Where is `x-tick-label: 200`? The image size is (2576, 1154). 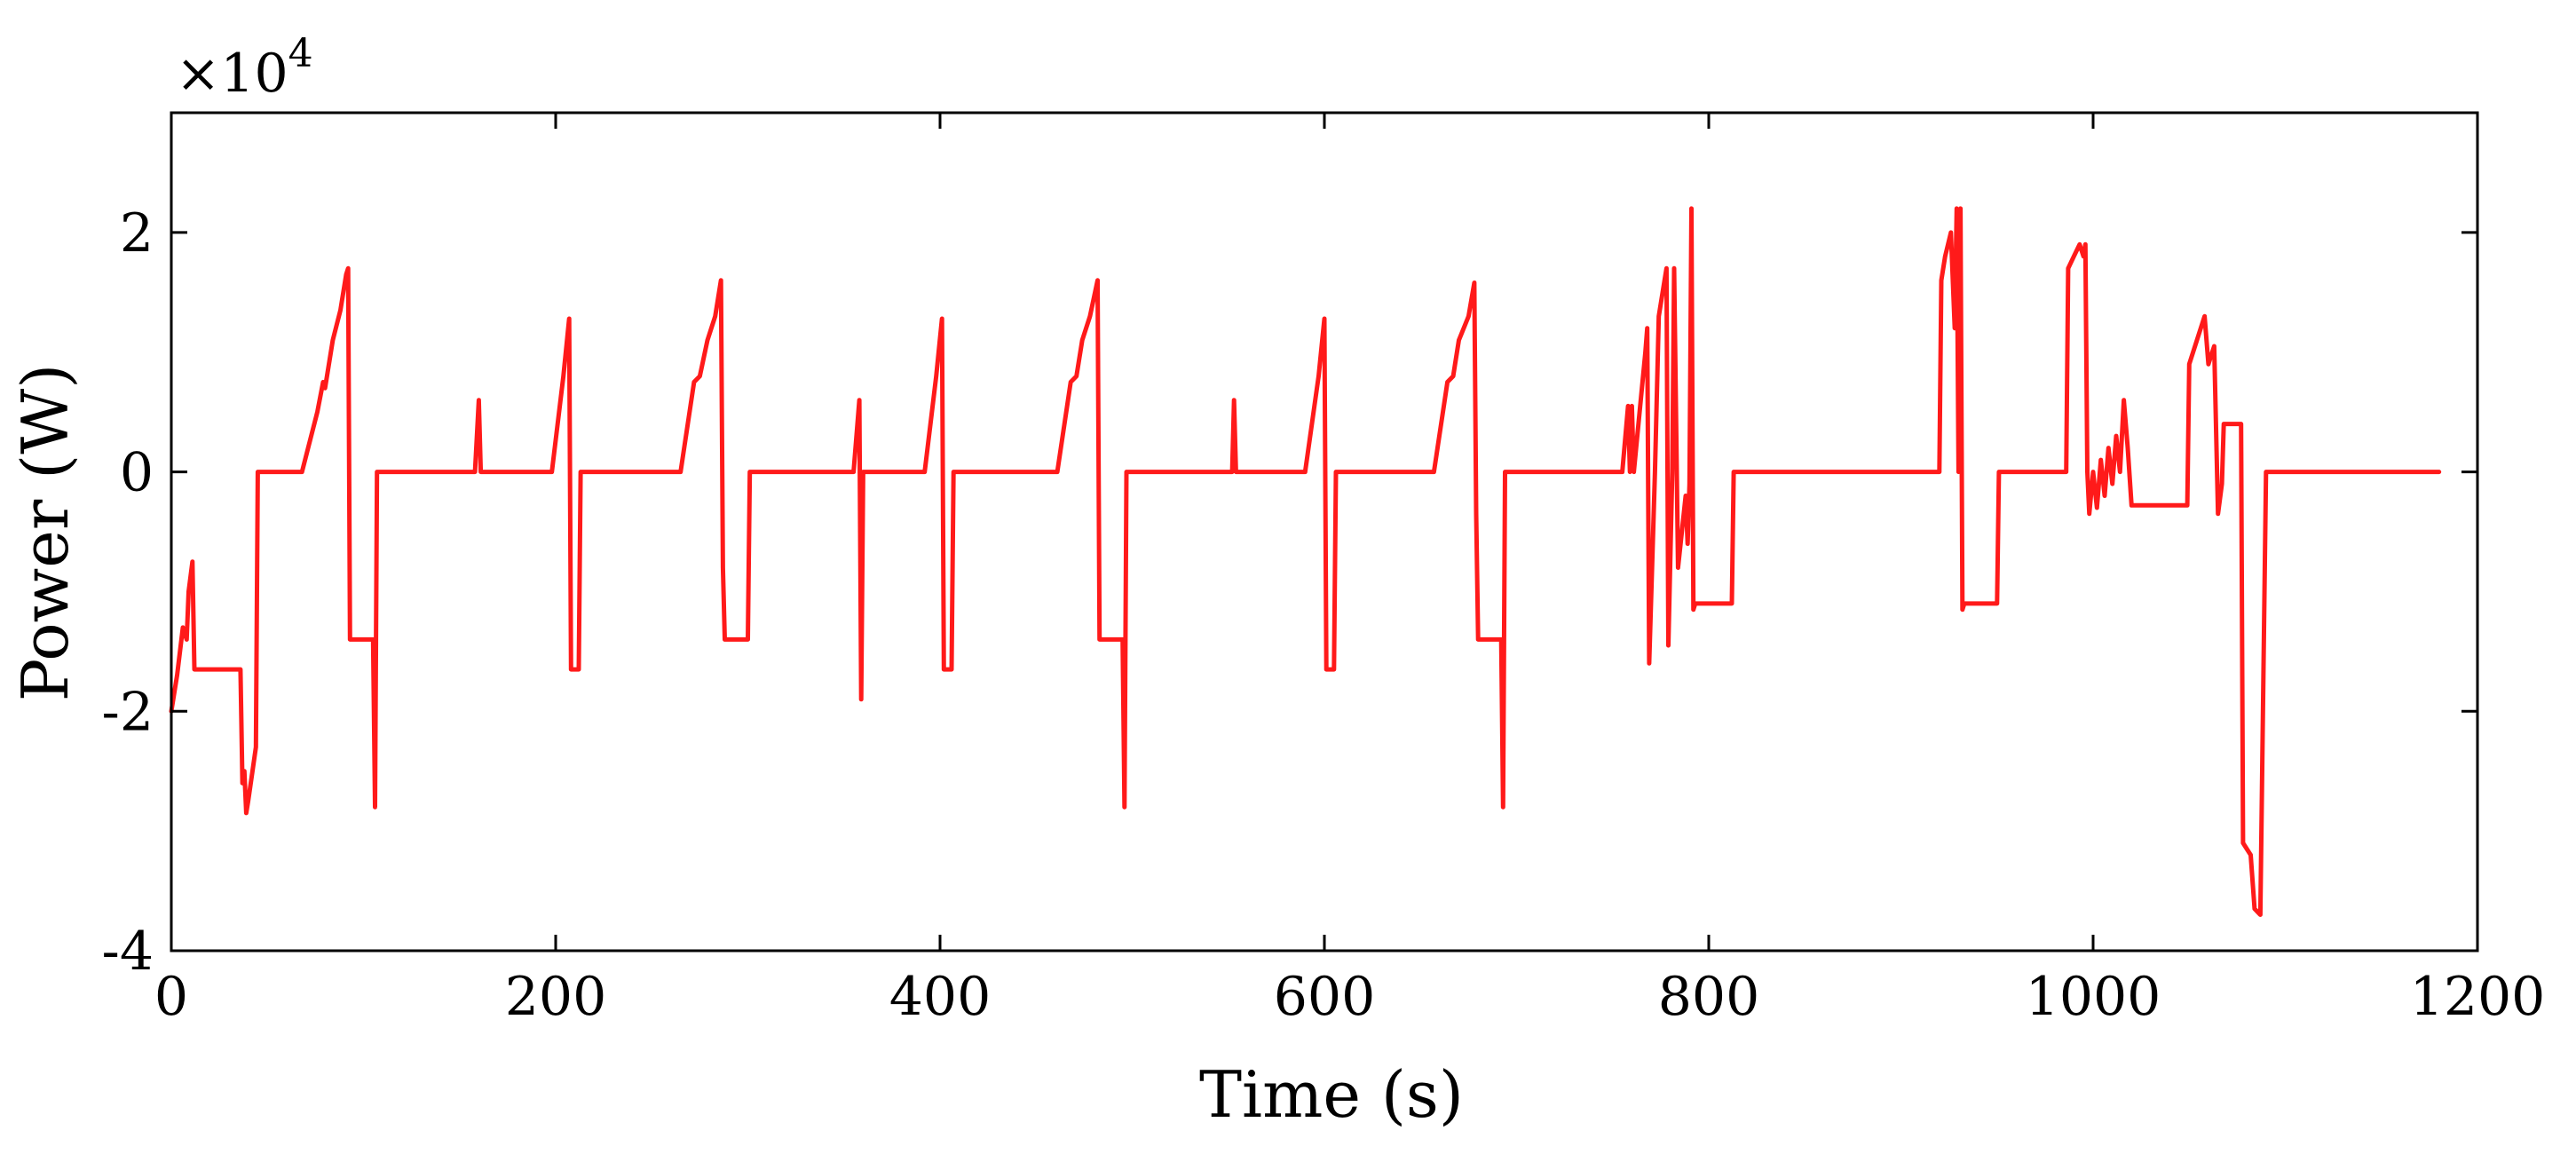 x-tick-label: 200 is located at coordinates (556, 997).